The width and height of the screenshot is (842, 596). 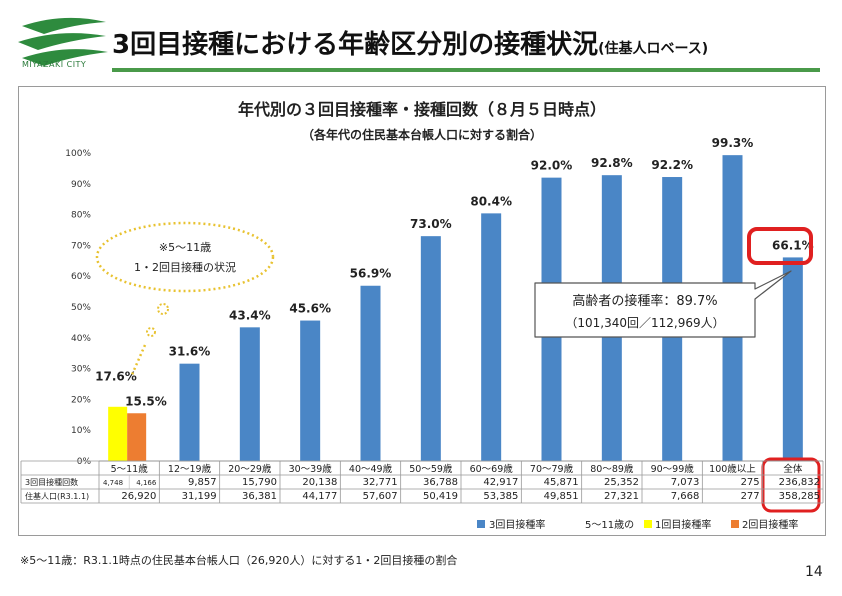 What do you see at coordinates (644, 323) in the screenshot?
I see `callout-box-line2: （101,340回／112,969人）` at bounding box center [644, 323].